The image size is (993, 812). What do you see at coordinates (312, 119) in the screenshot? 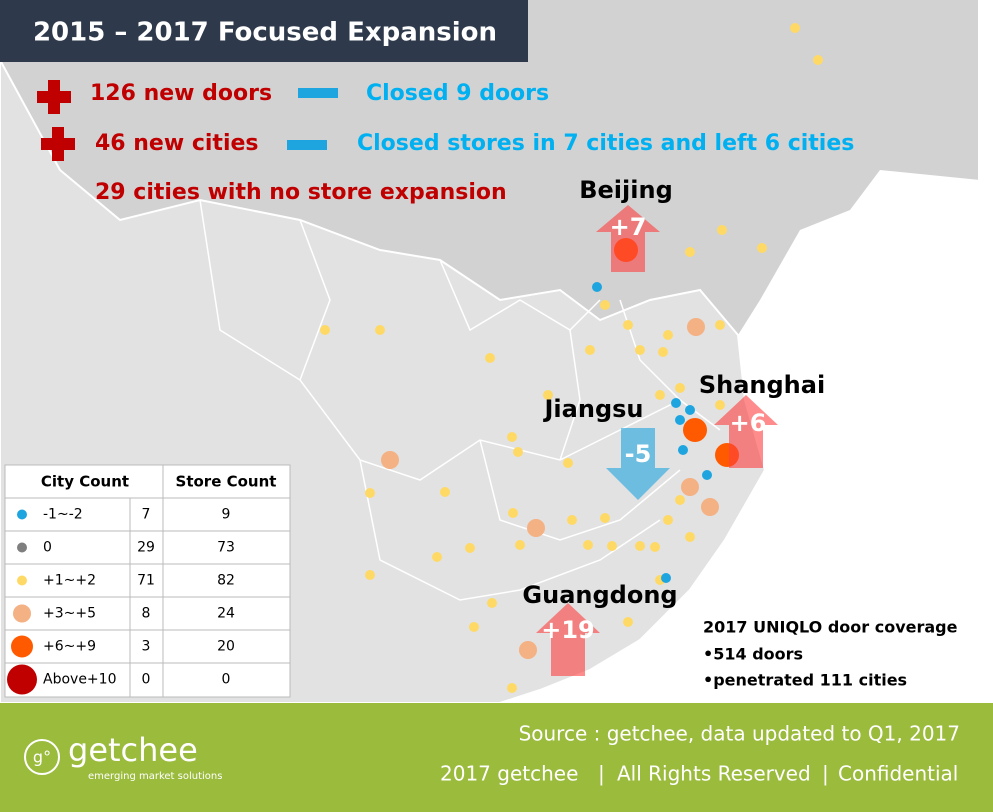
I see `minus-icons` at bounding box center [312, 119].